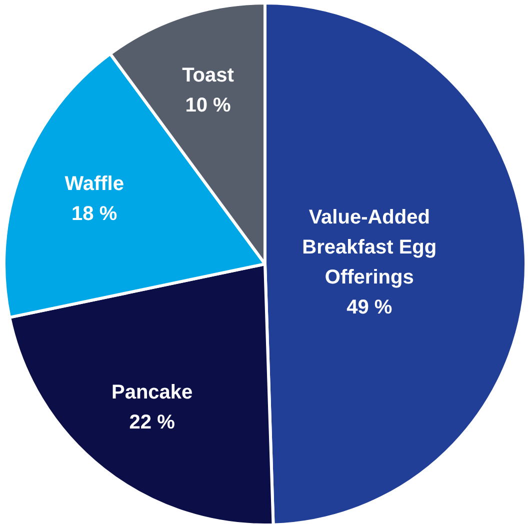 Image resolution: width=531 pixels, height=530 pixels. Describe the element at coordinates (94, 183) in the screenshot. I see `slice-label: Waffle` at that location.